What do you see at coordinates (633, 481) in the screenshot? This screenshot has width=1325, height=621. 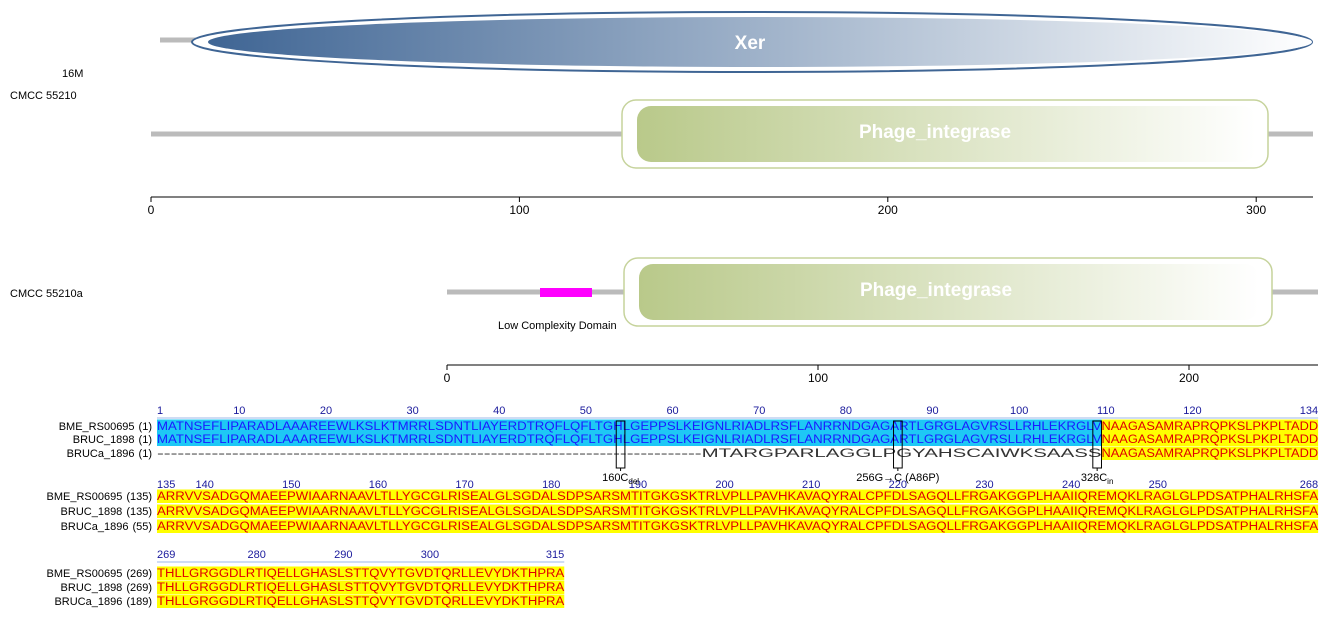 I see `mutation-subscript: del` at bounding box center [633, 481].